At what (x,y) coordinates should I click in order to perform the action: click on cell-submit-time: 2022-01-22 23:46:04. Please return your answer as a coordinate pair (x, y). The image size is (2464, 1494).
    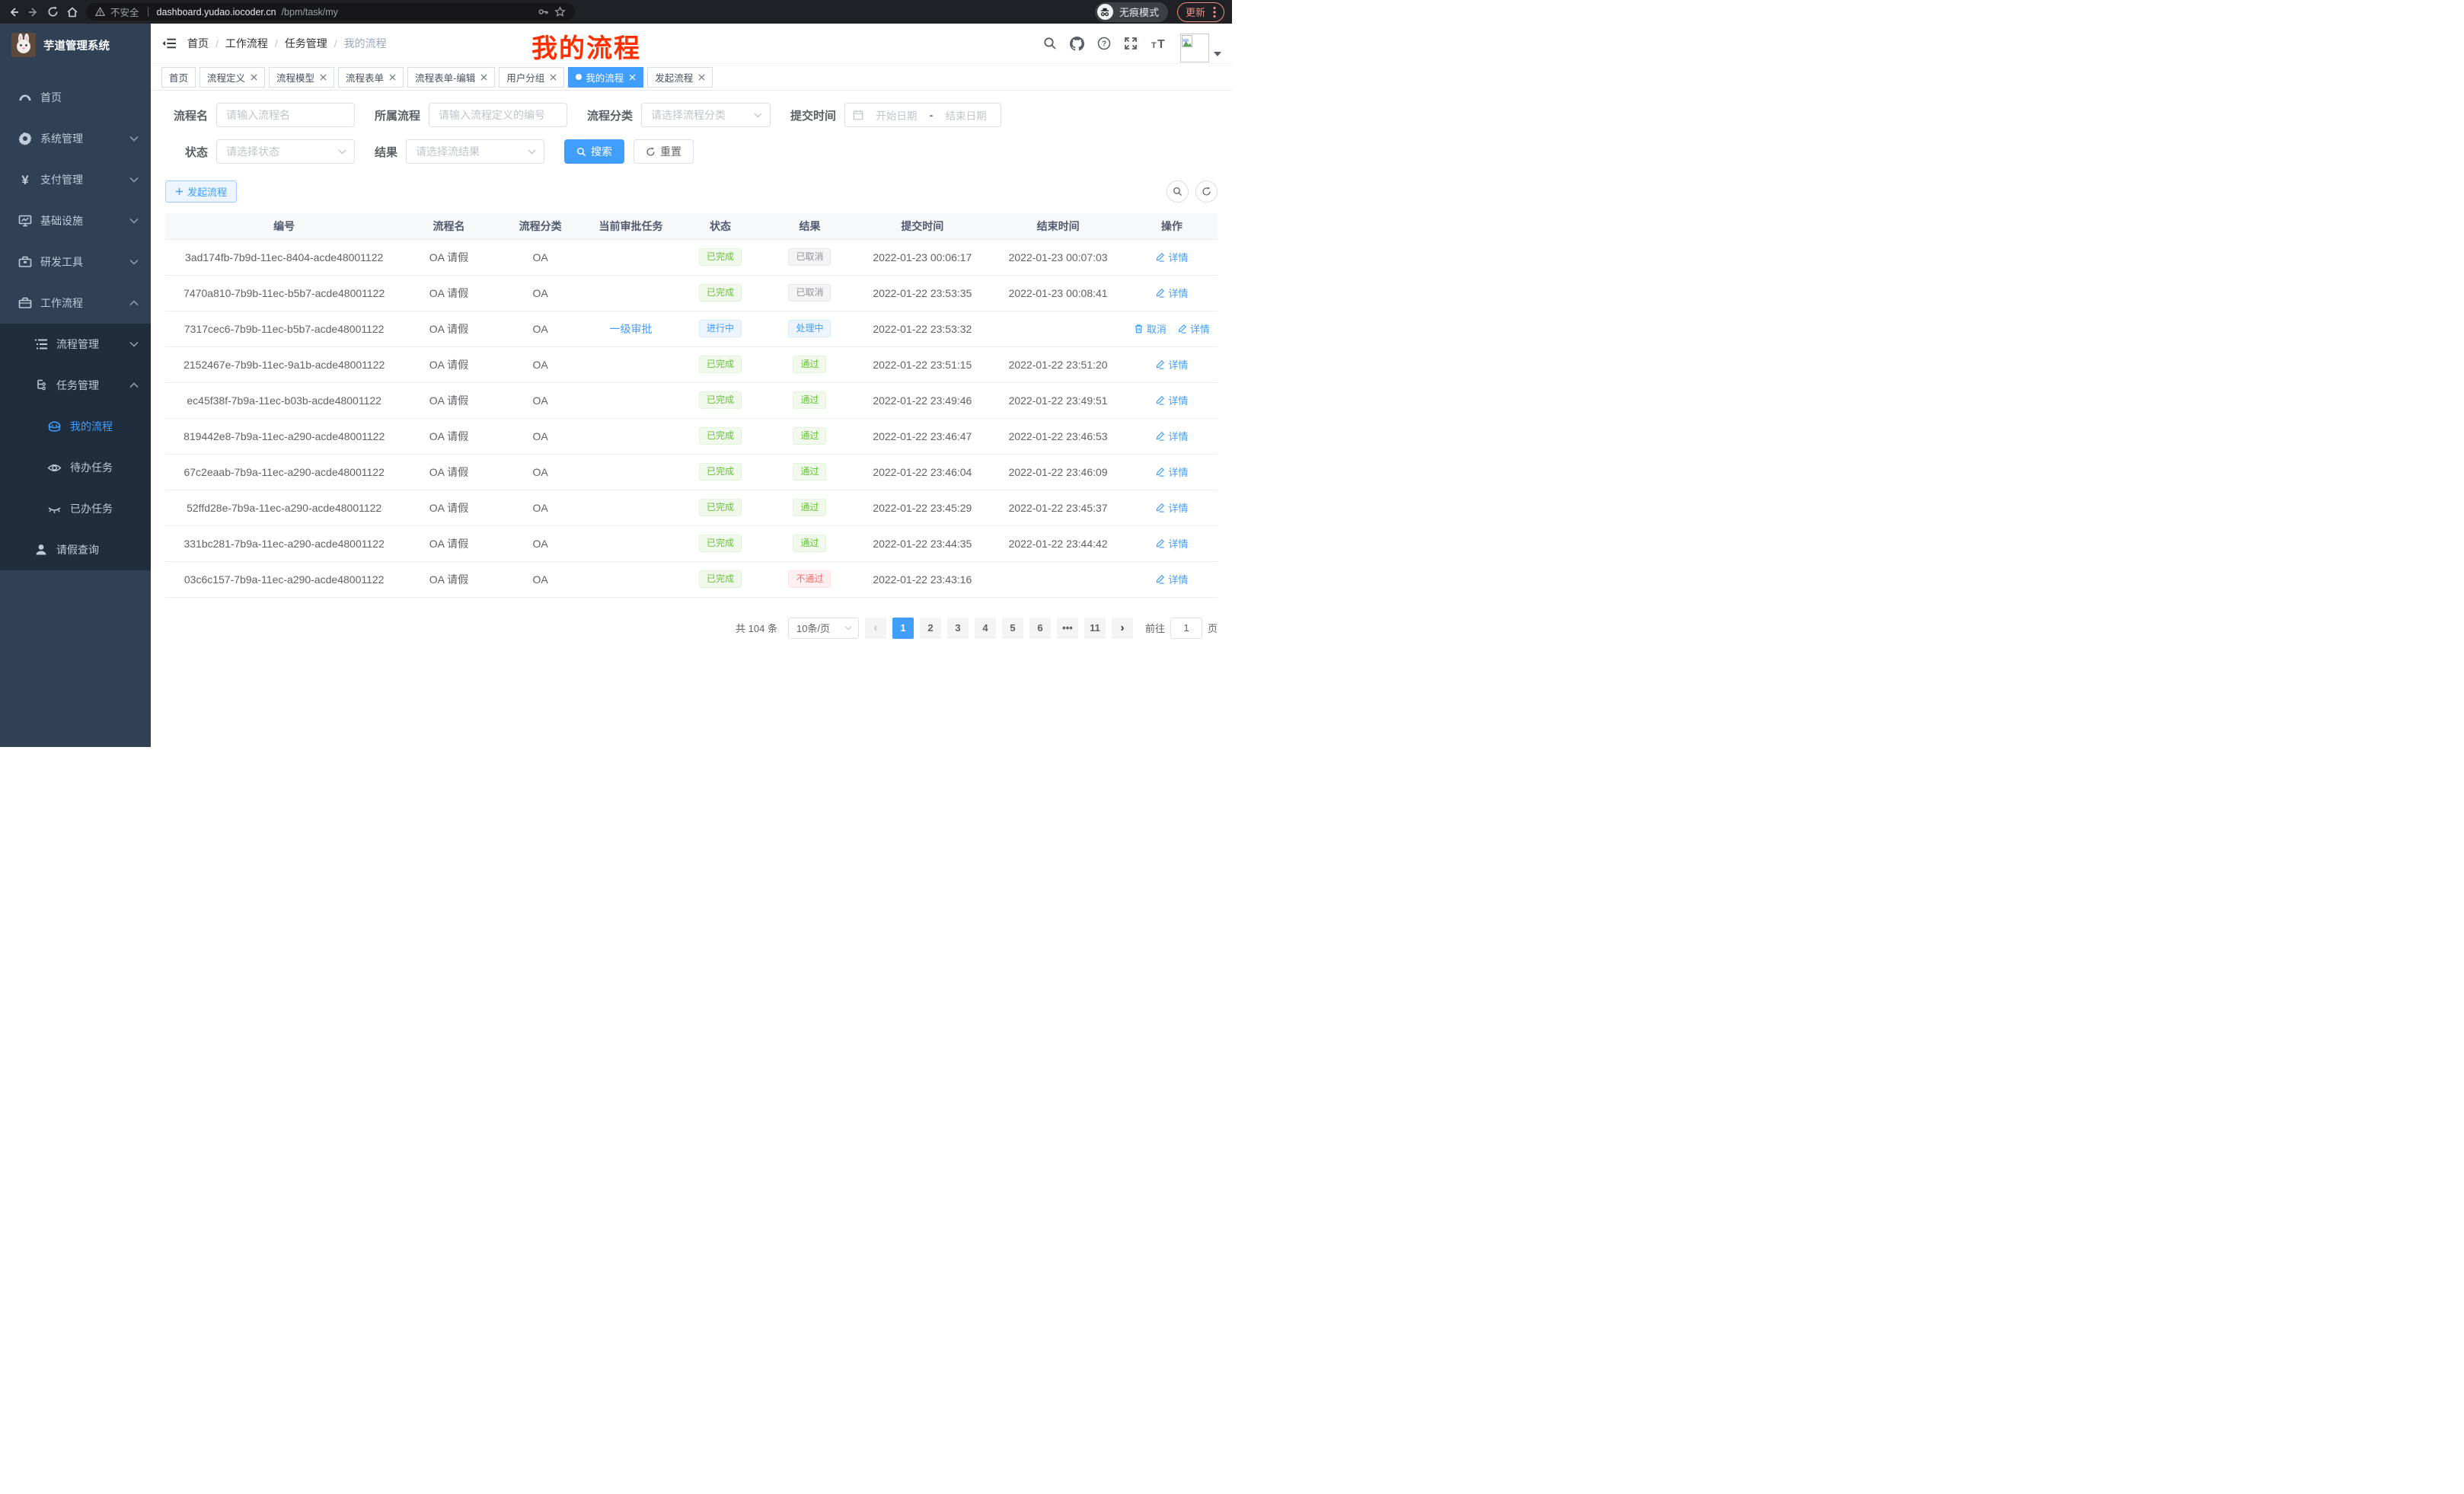
    Looking at the image, I should click on (922, 472).